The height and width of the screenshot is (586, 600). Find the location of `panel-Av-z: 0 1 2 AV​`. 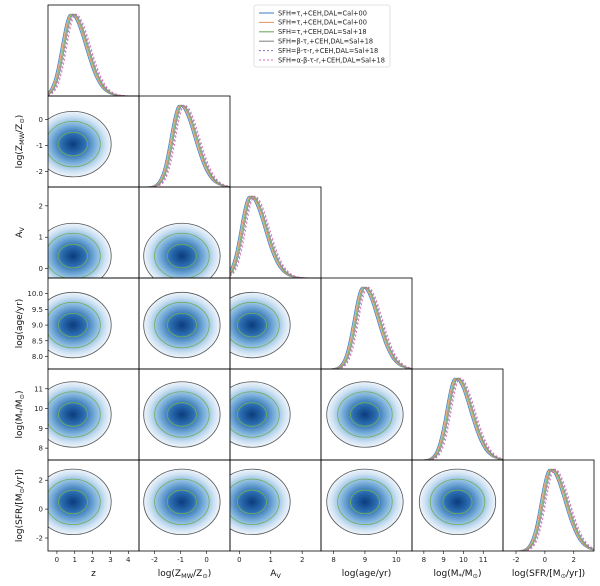

panel-Av-z: 0 1 2 AV​ is located at coordinates (77, 232).